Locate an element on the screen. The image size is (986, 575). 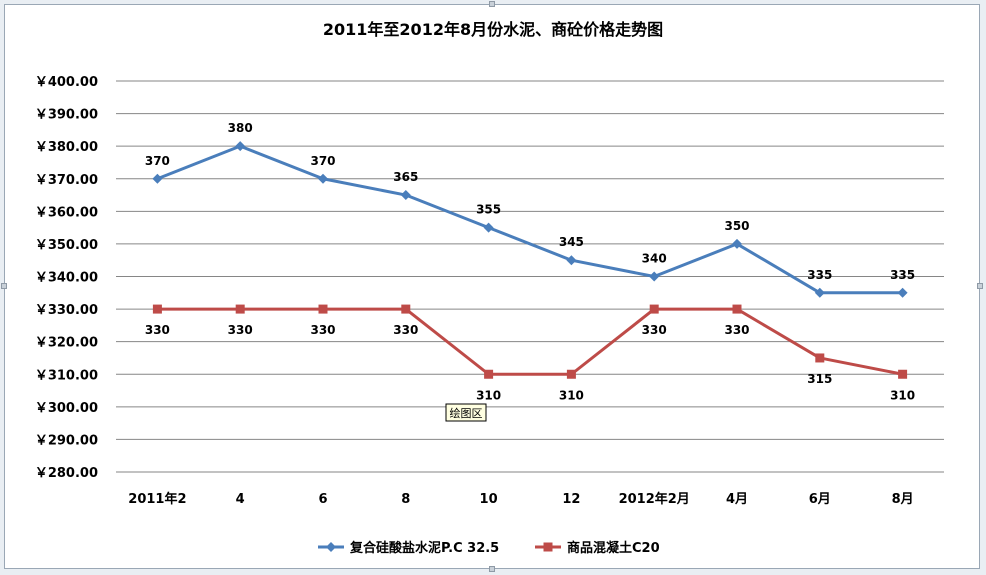
x-tick-label: 8 is located at coordinates (405, 499).